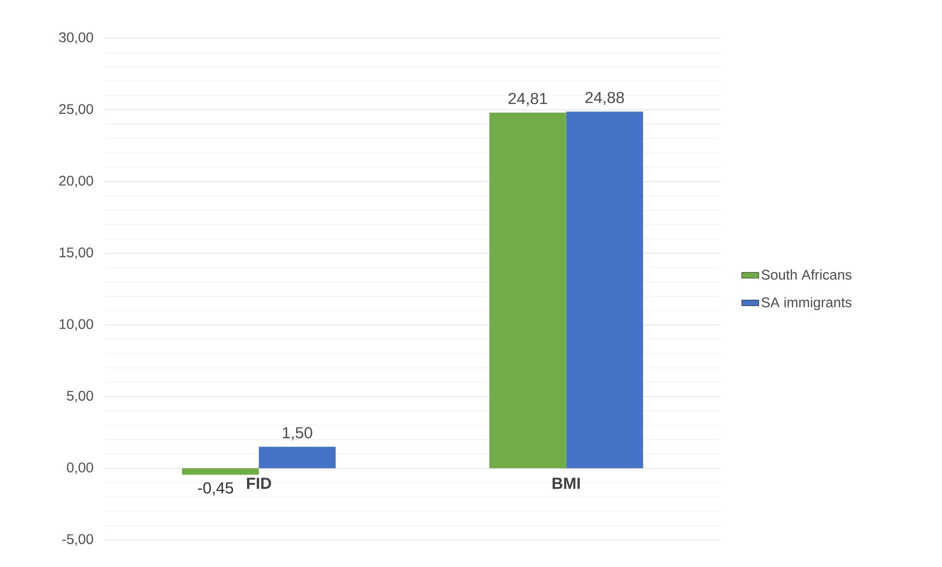 The width and height of the screenshot is (942, 567). Describe the element at coordinates (77, 253) in the screenshot. I see `y-tick-label: 15,00` at that location.